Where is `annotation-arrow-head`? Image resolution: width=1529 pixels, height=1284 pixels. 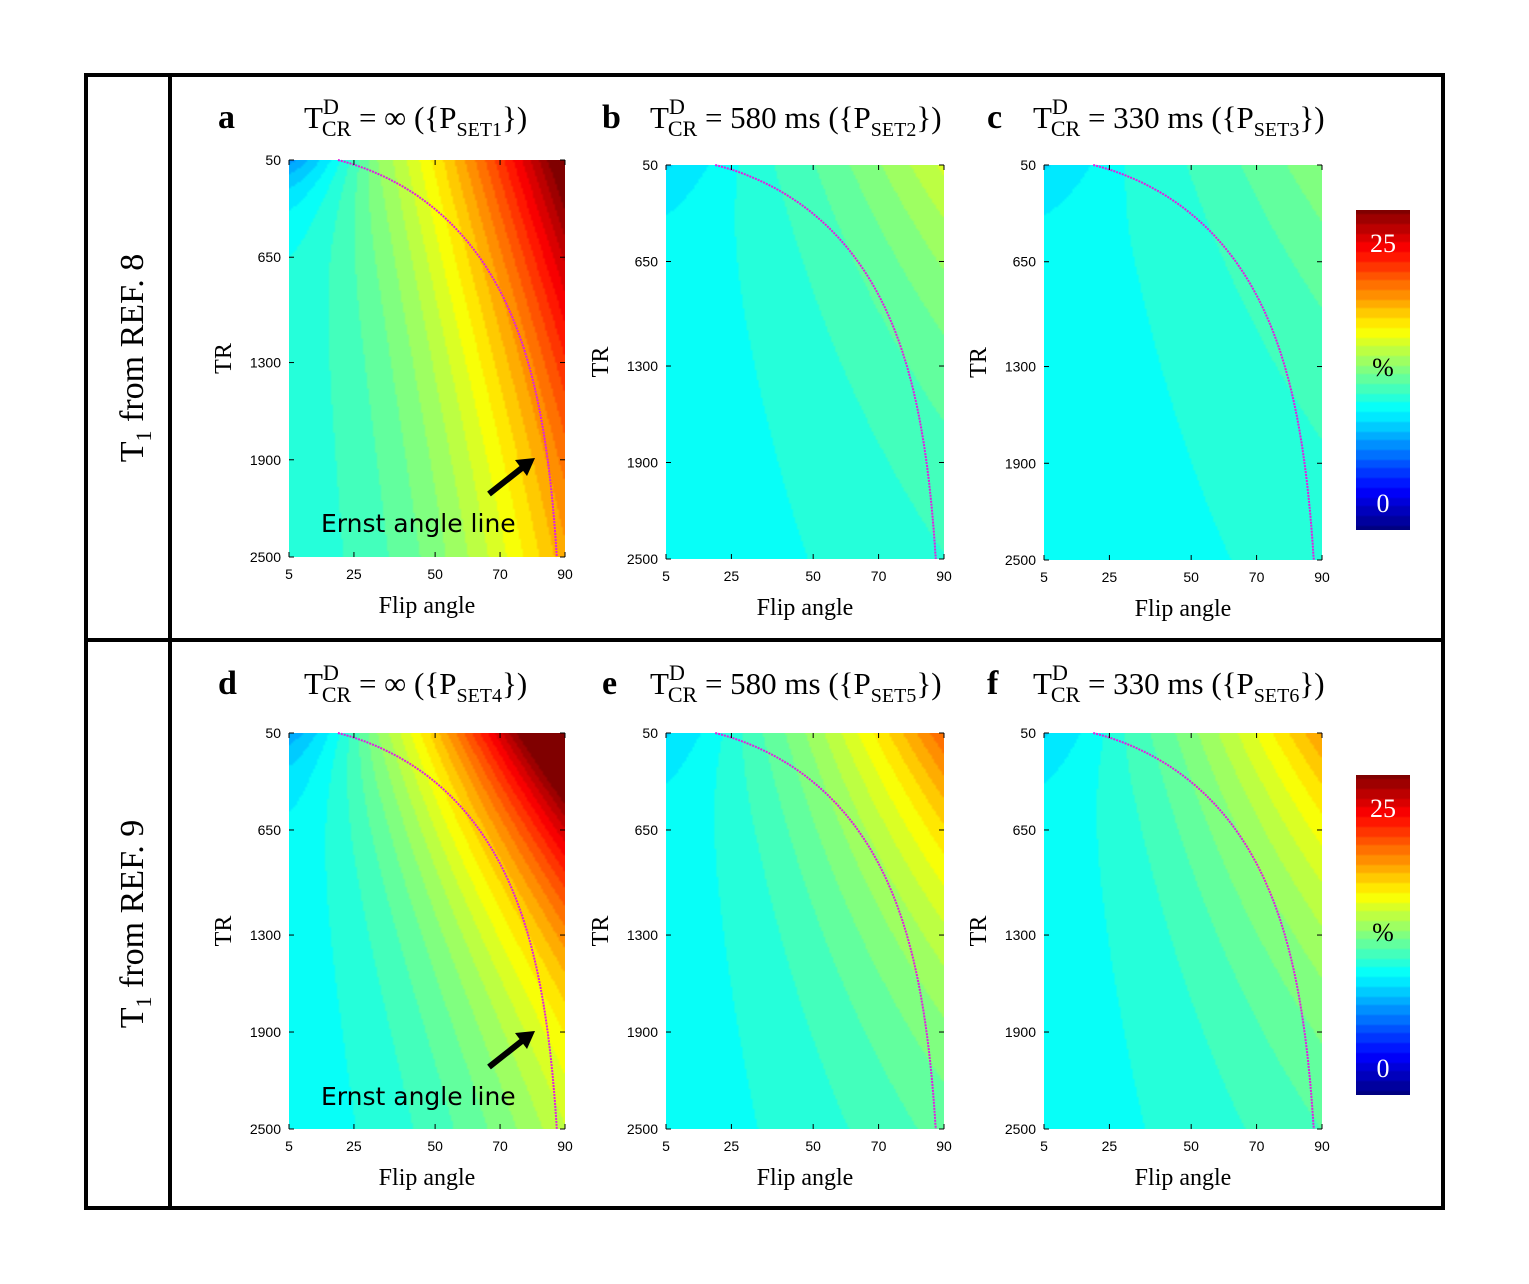
annotation-arrow-head is located at coordinates (525, 467).